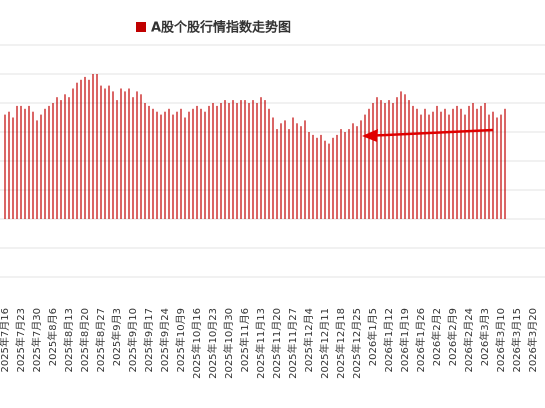 The width and height of the screenshot is (545, 408). Describe the element at coordinates (468, 340) in the screenshot. I see `x-tick-label: 2026年2月24` at that location.